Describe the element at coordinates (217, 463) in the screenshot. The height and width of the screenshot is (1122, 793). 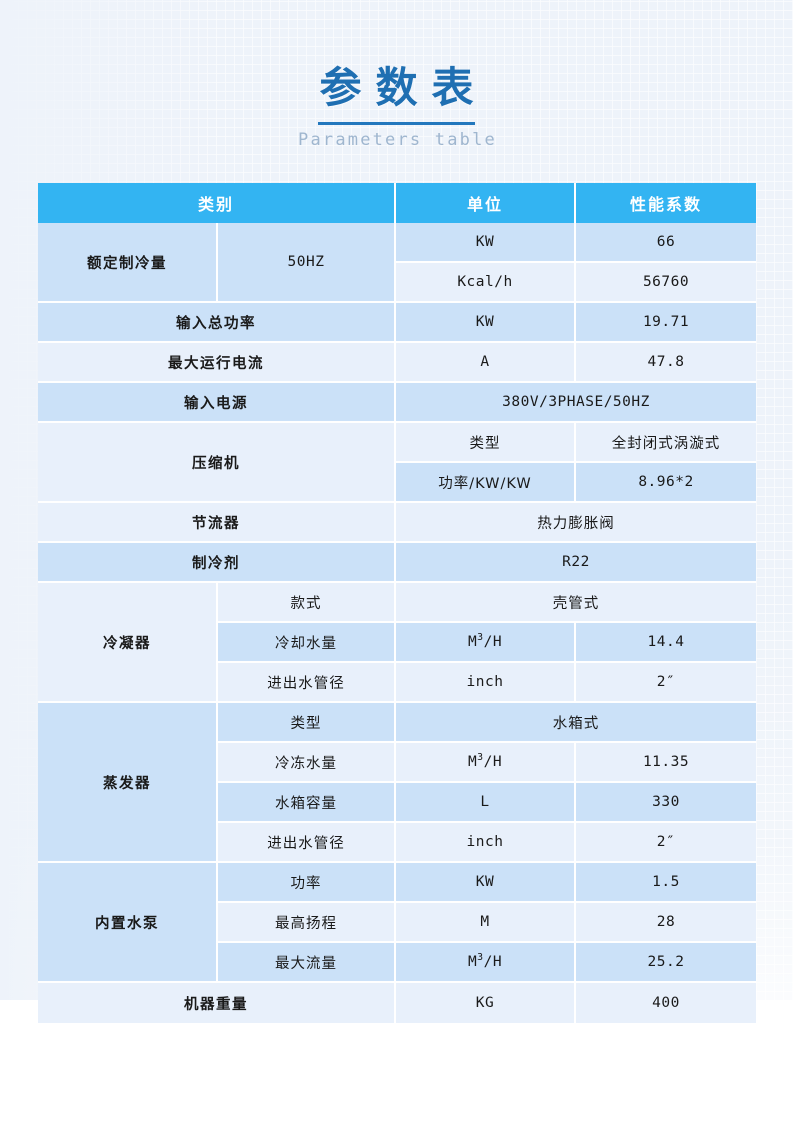
I see `row-label-compressor: 压缩机` at that location.